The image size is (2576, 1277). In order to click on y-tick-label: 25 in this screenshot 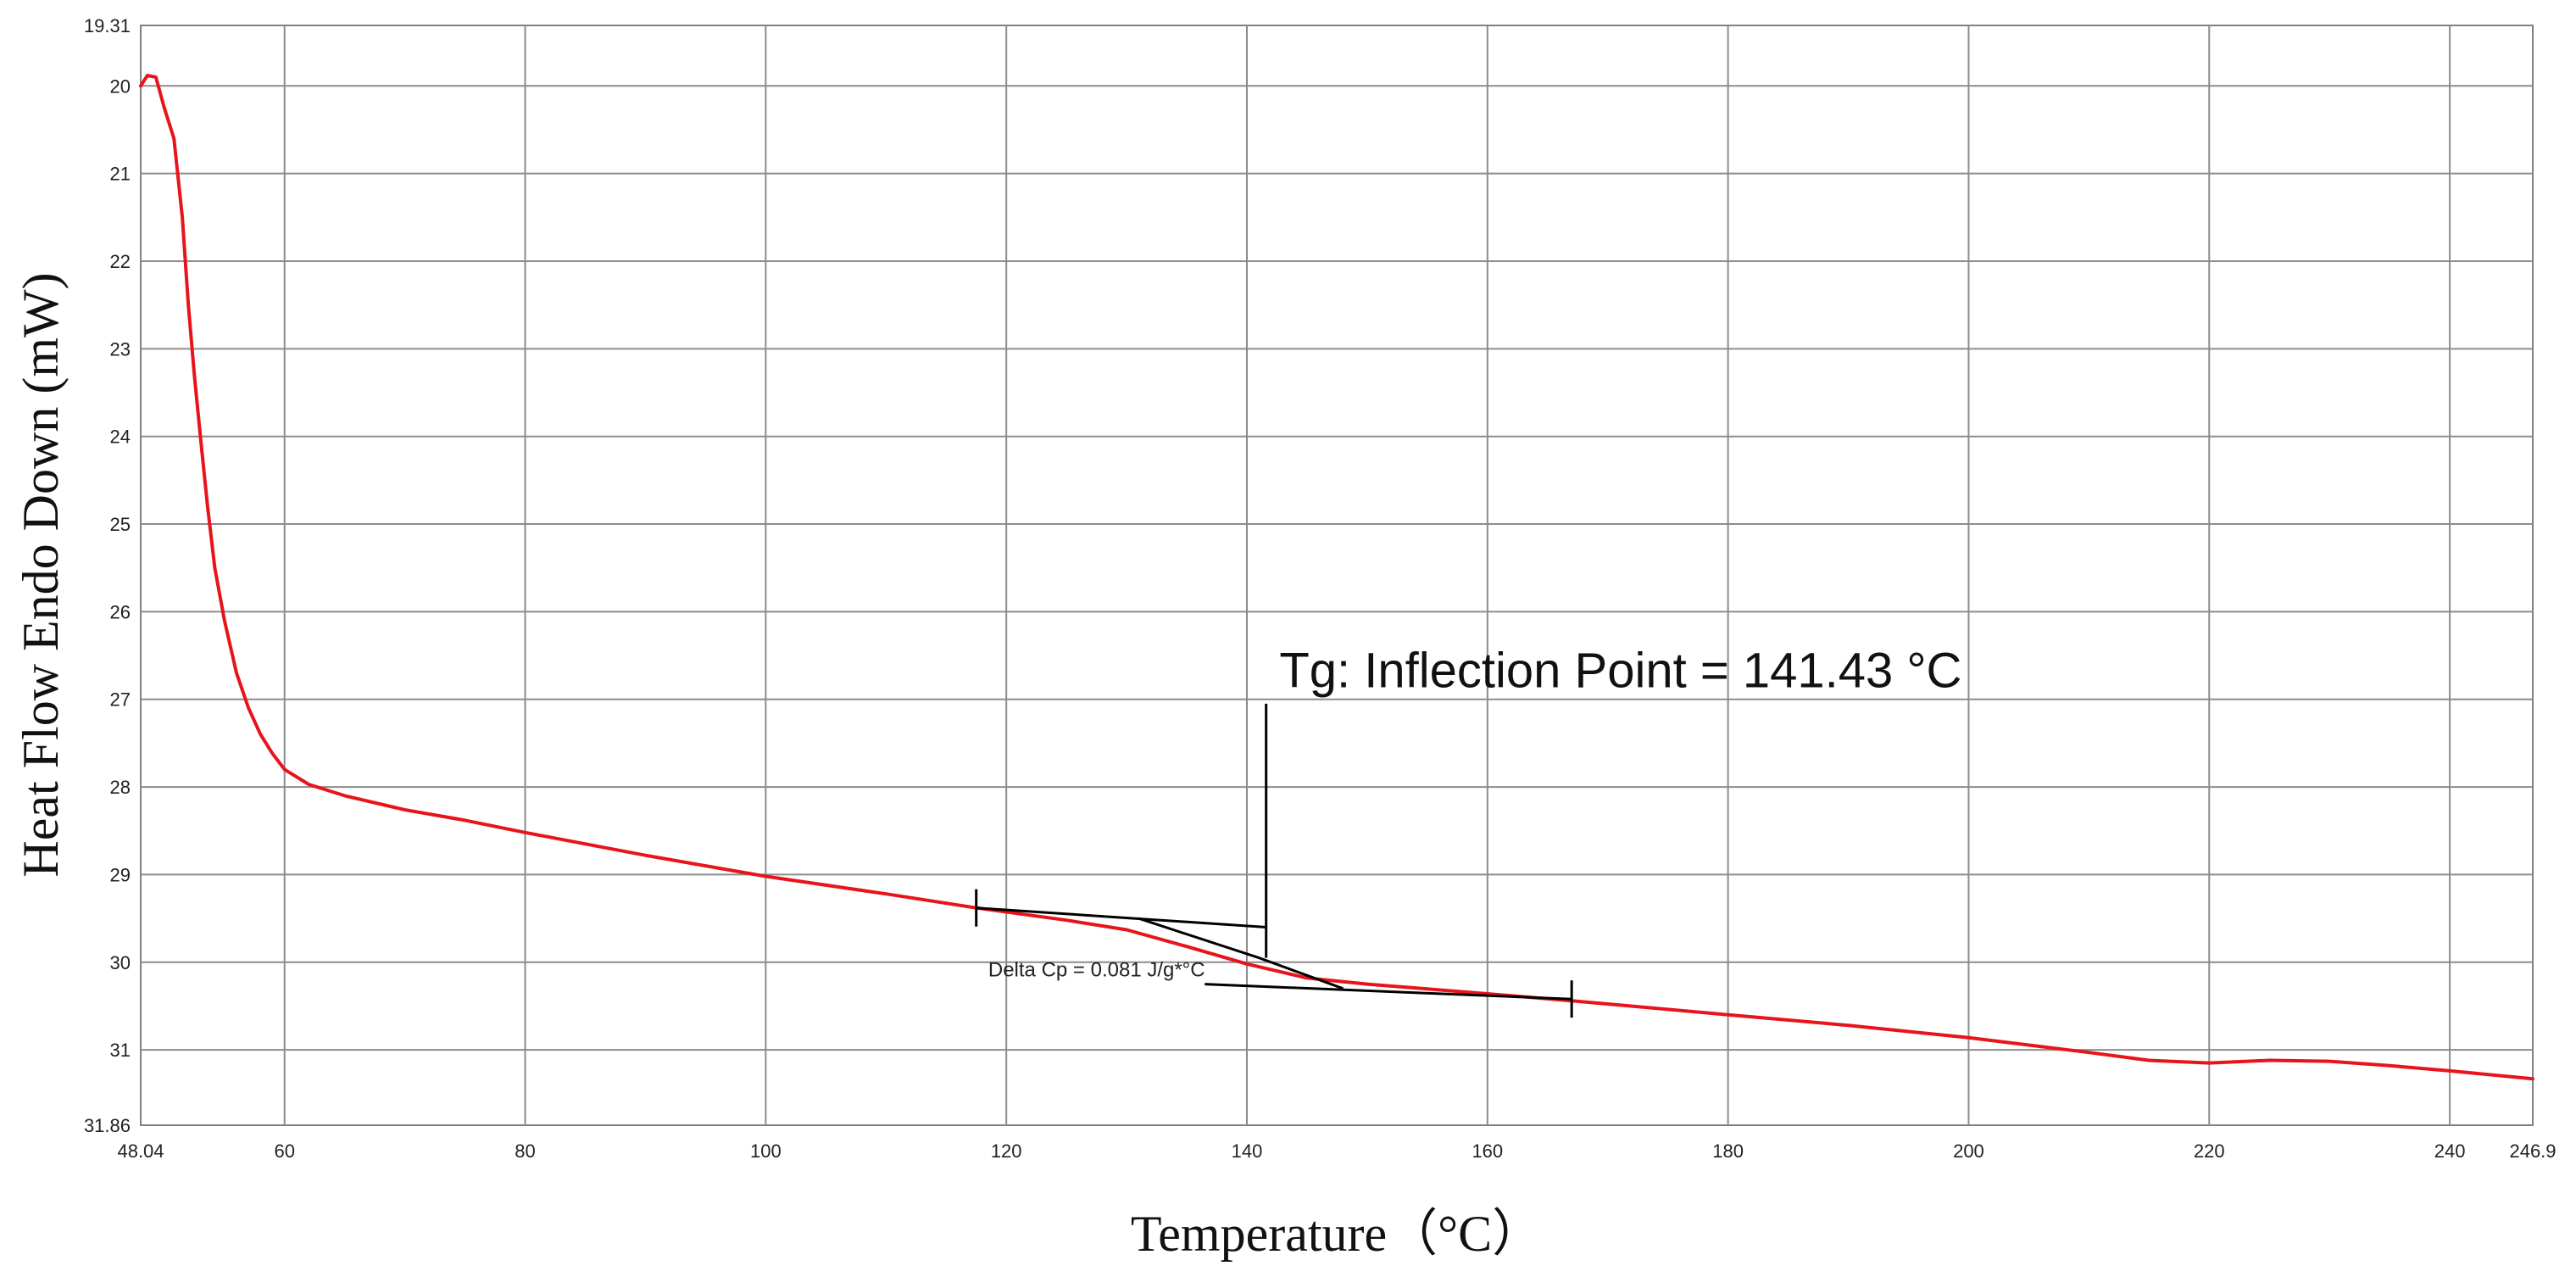, I will do `click(120, 524)`.